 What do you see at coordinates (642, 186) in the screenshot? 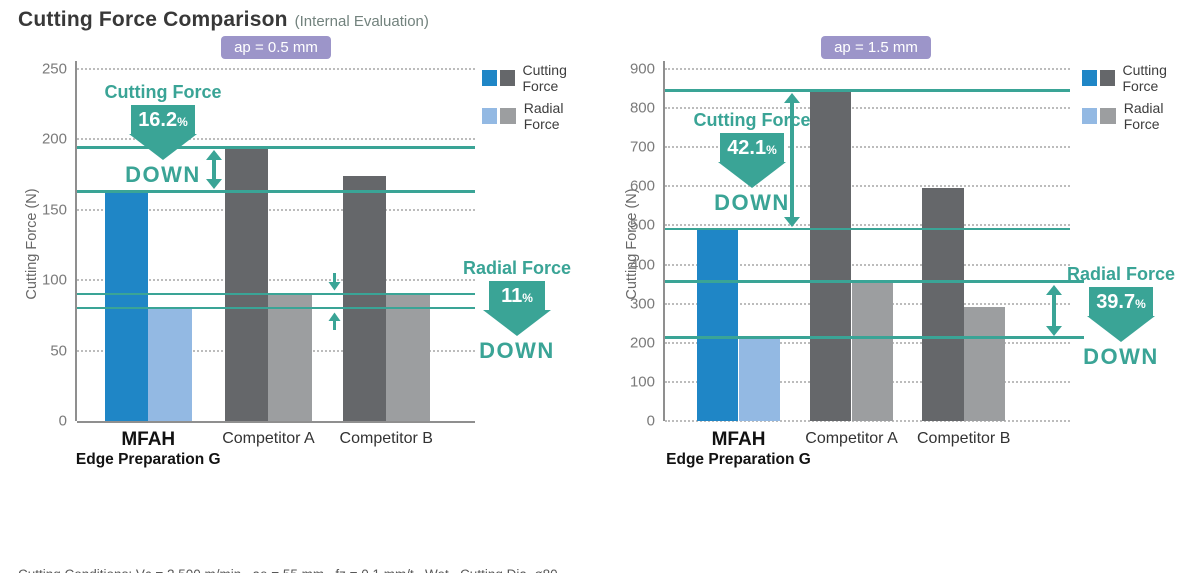
I see `y-tick-label: 600` at bounding box center [642, 186].